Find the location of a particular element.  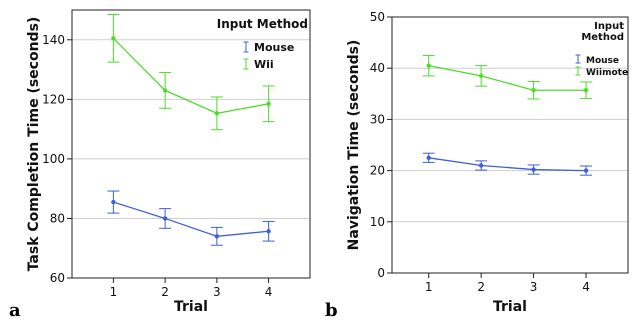

y-tick-label: 40 is located at coordinates (377, 68).